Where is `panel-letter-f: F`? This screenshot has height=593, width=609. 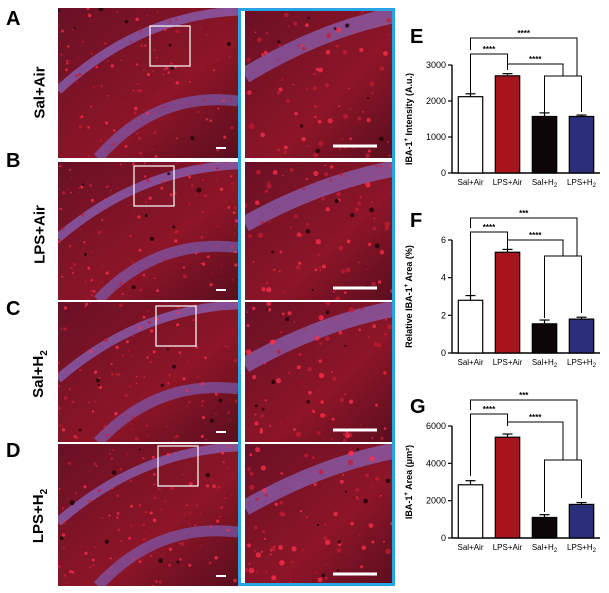 panel-letter-f: F is located at coordinates (416, 221).